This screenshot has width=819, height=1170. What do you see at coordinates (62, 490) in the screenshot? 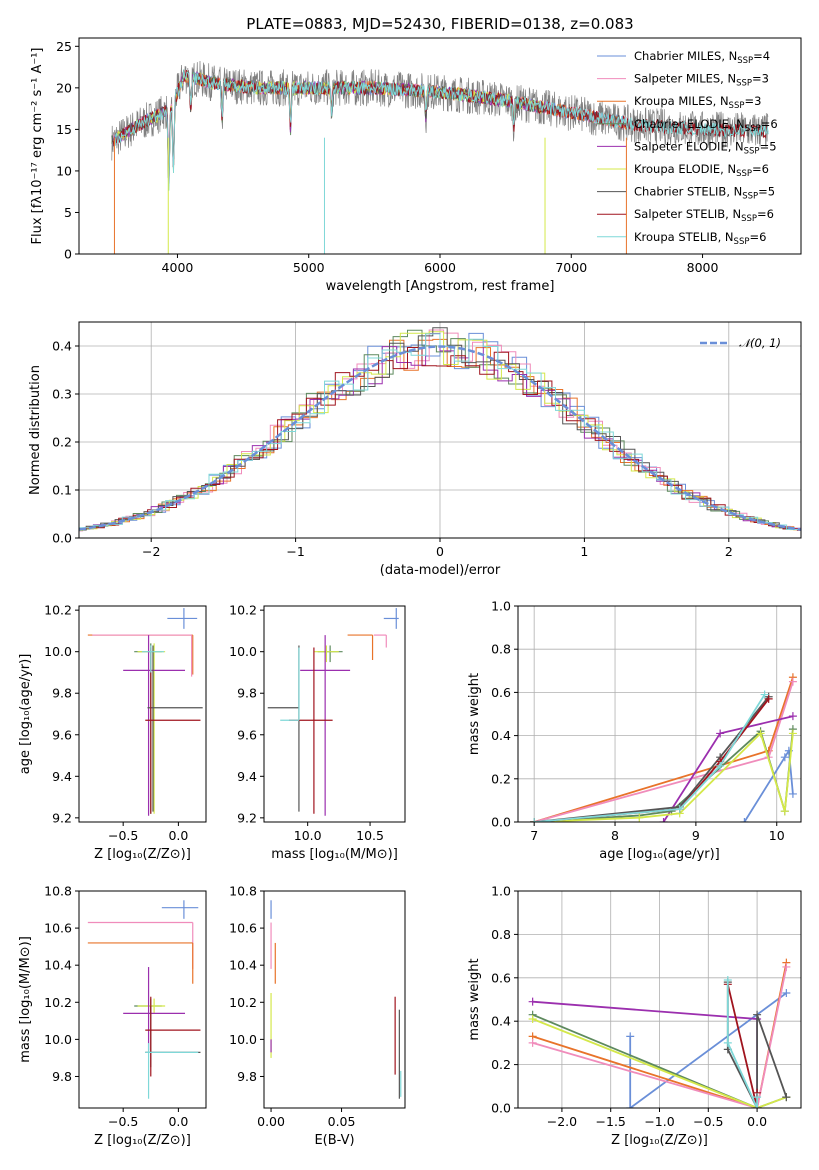
I see `y-tick-label: 0.1` at bounding box center [62, 490].